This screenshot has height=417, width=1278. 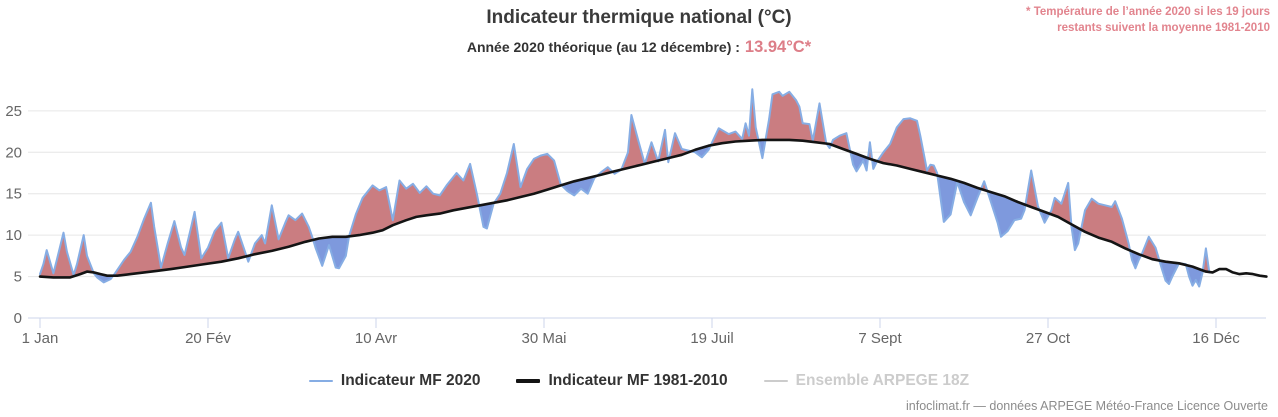 What do you see at coordinates (320, 381) in the screenshot?
I see `legend-line-swatch-2020` at bounding box center [320, 381].